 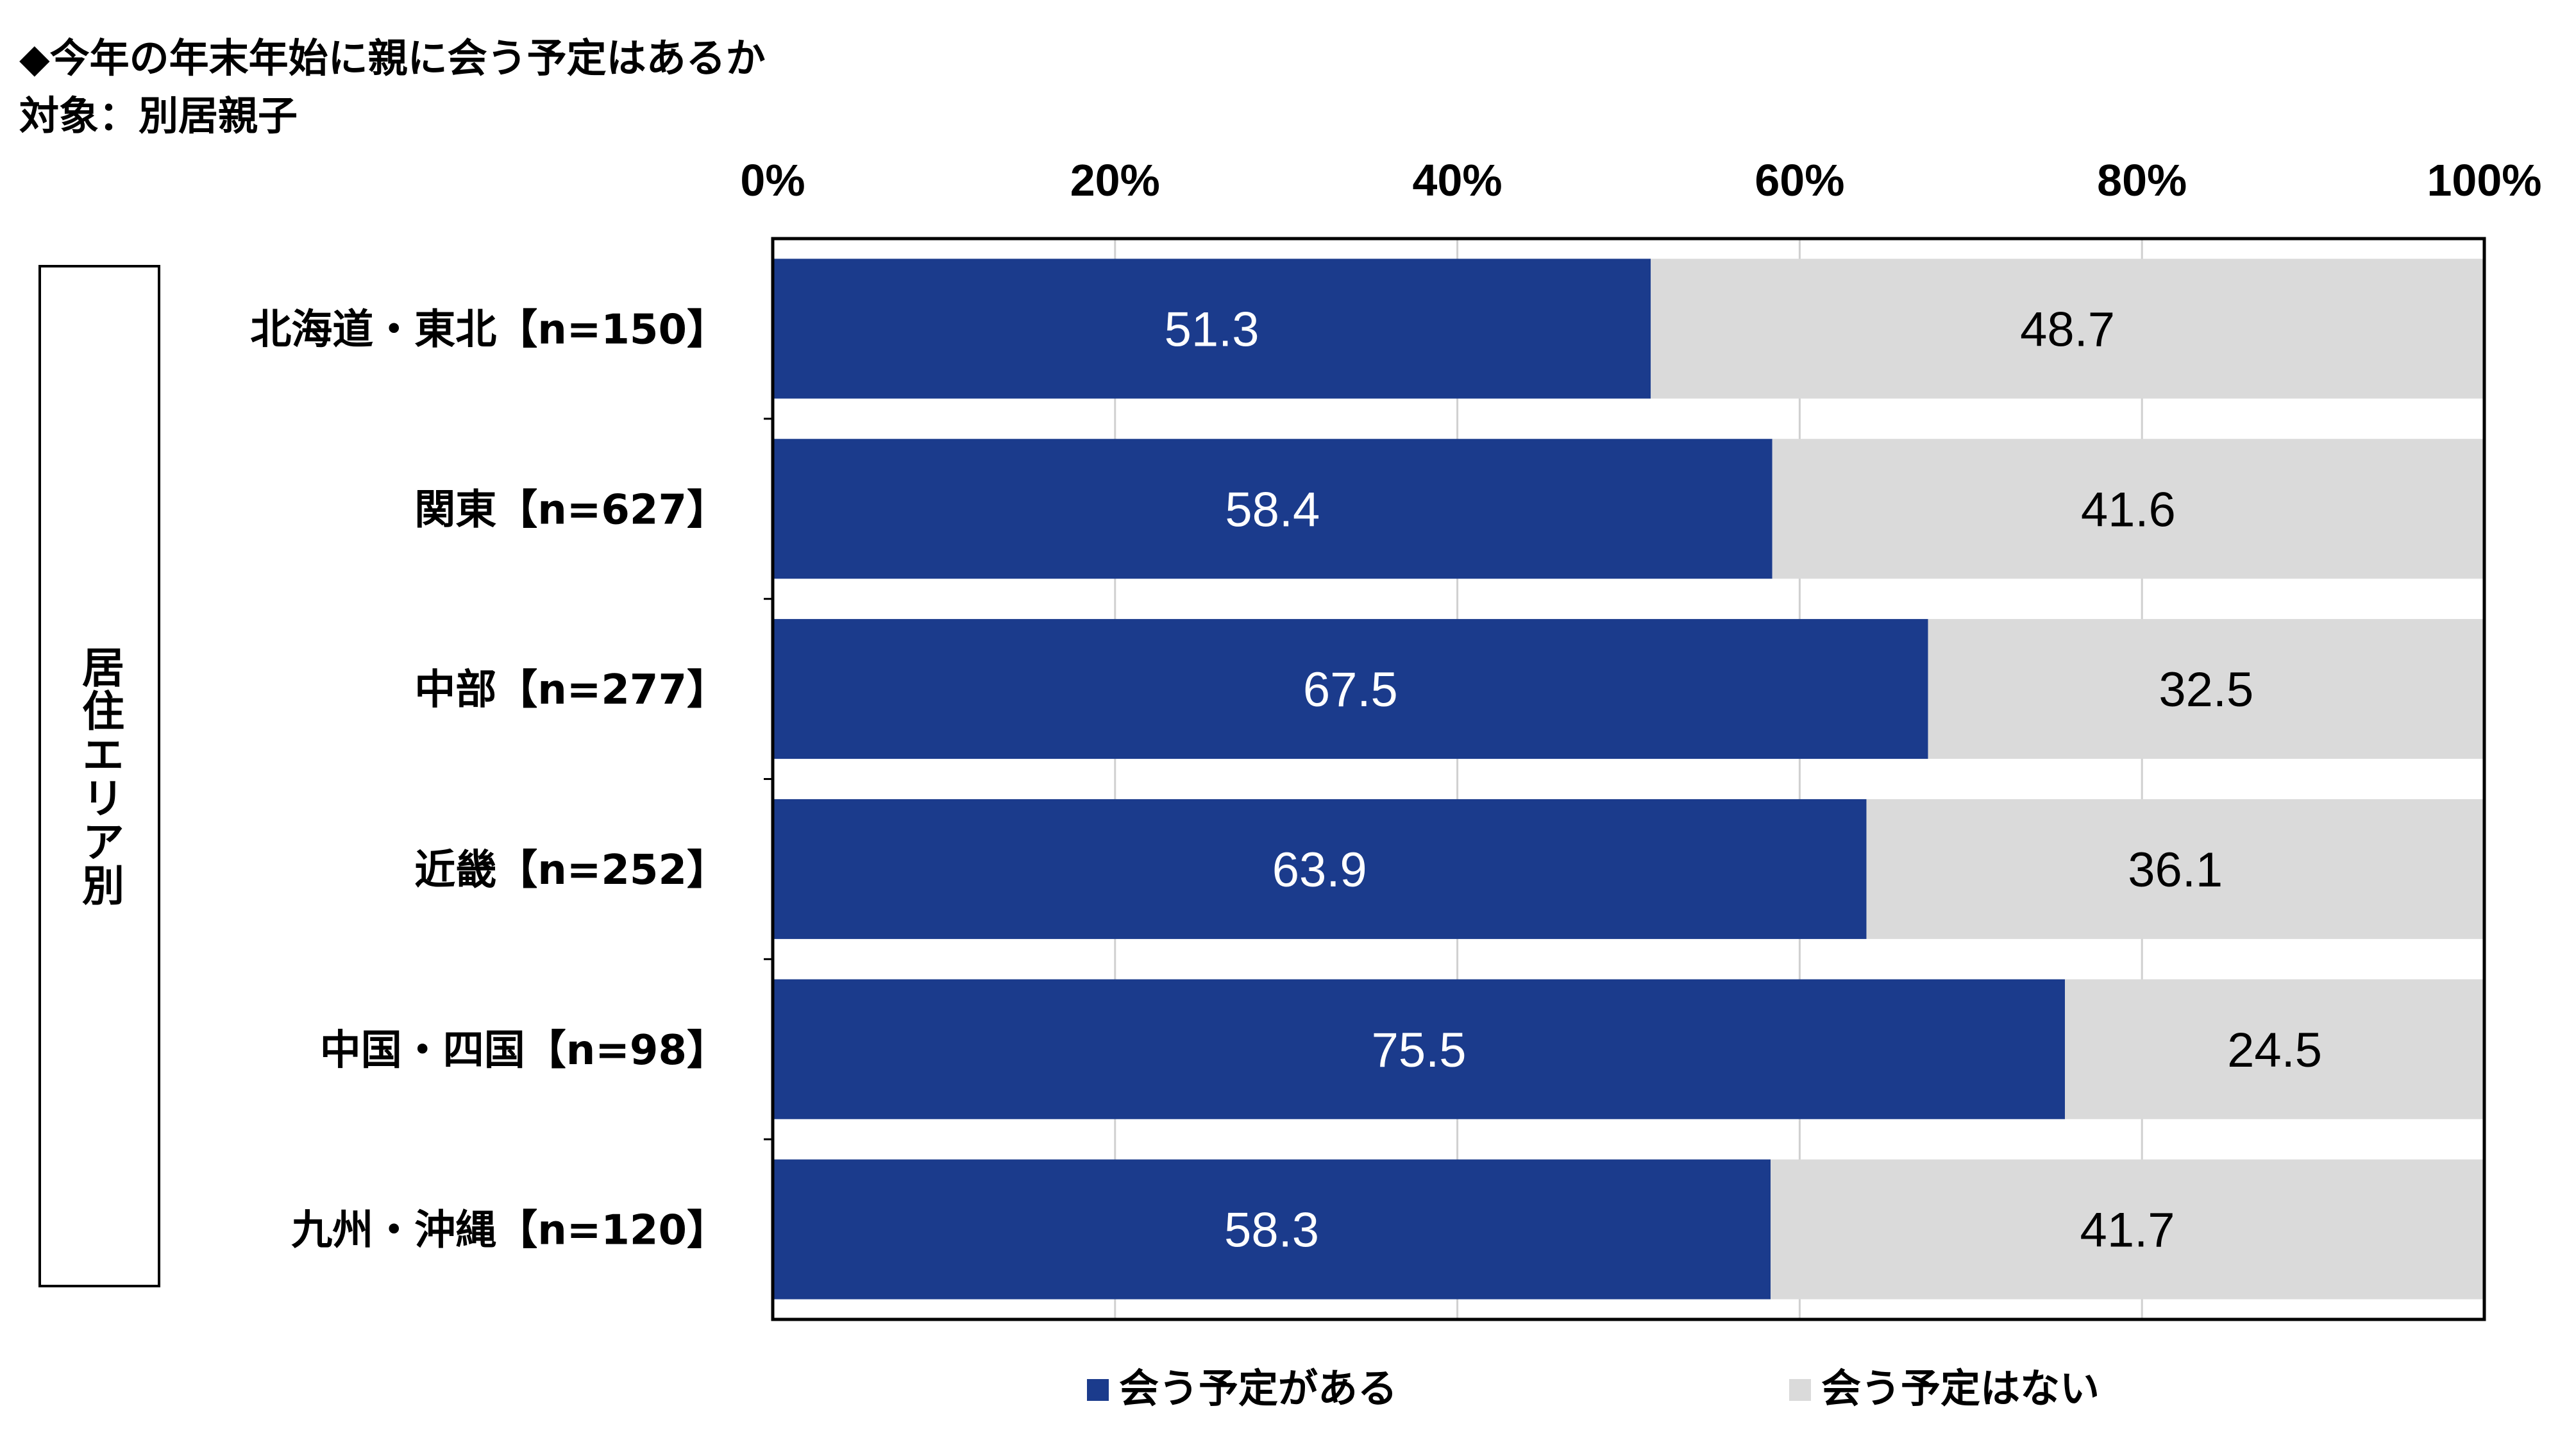 I want to click on data-label: 51.3, so click(x=1212, y=329).